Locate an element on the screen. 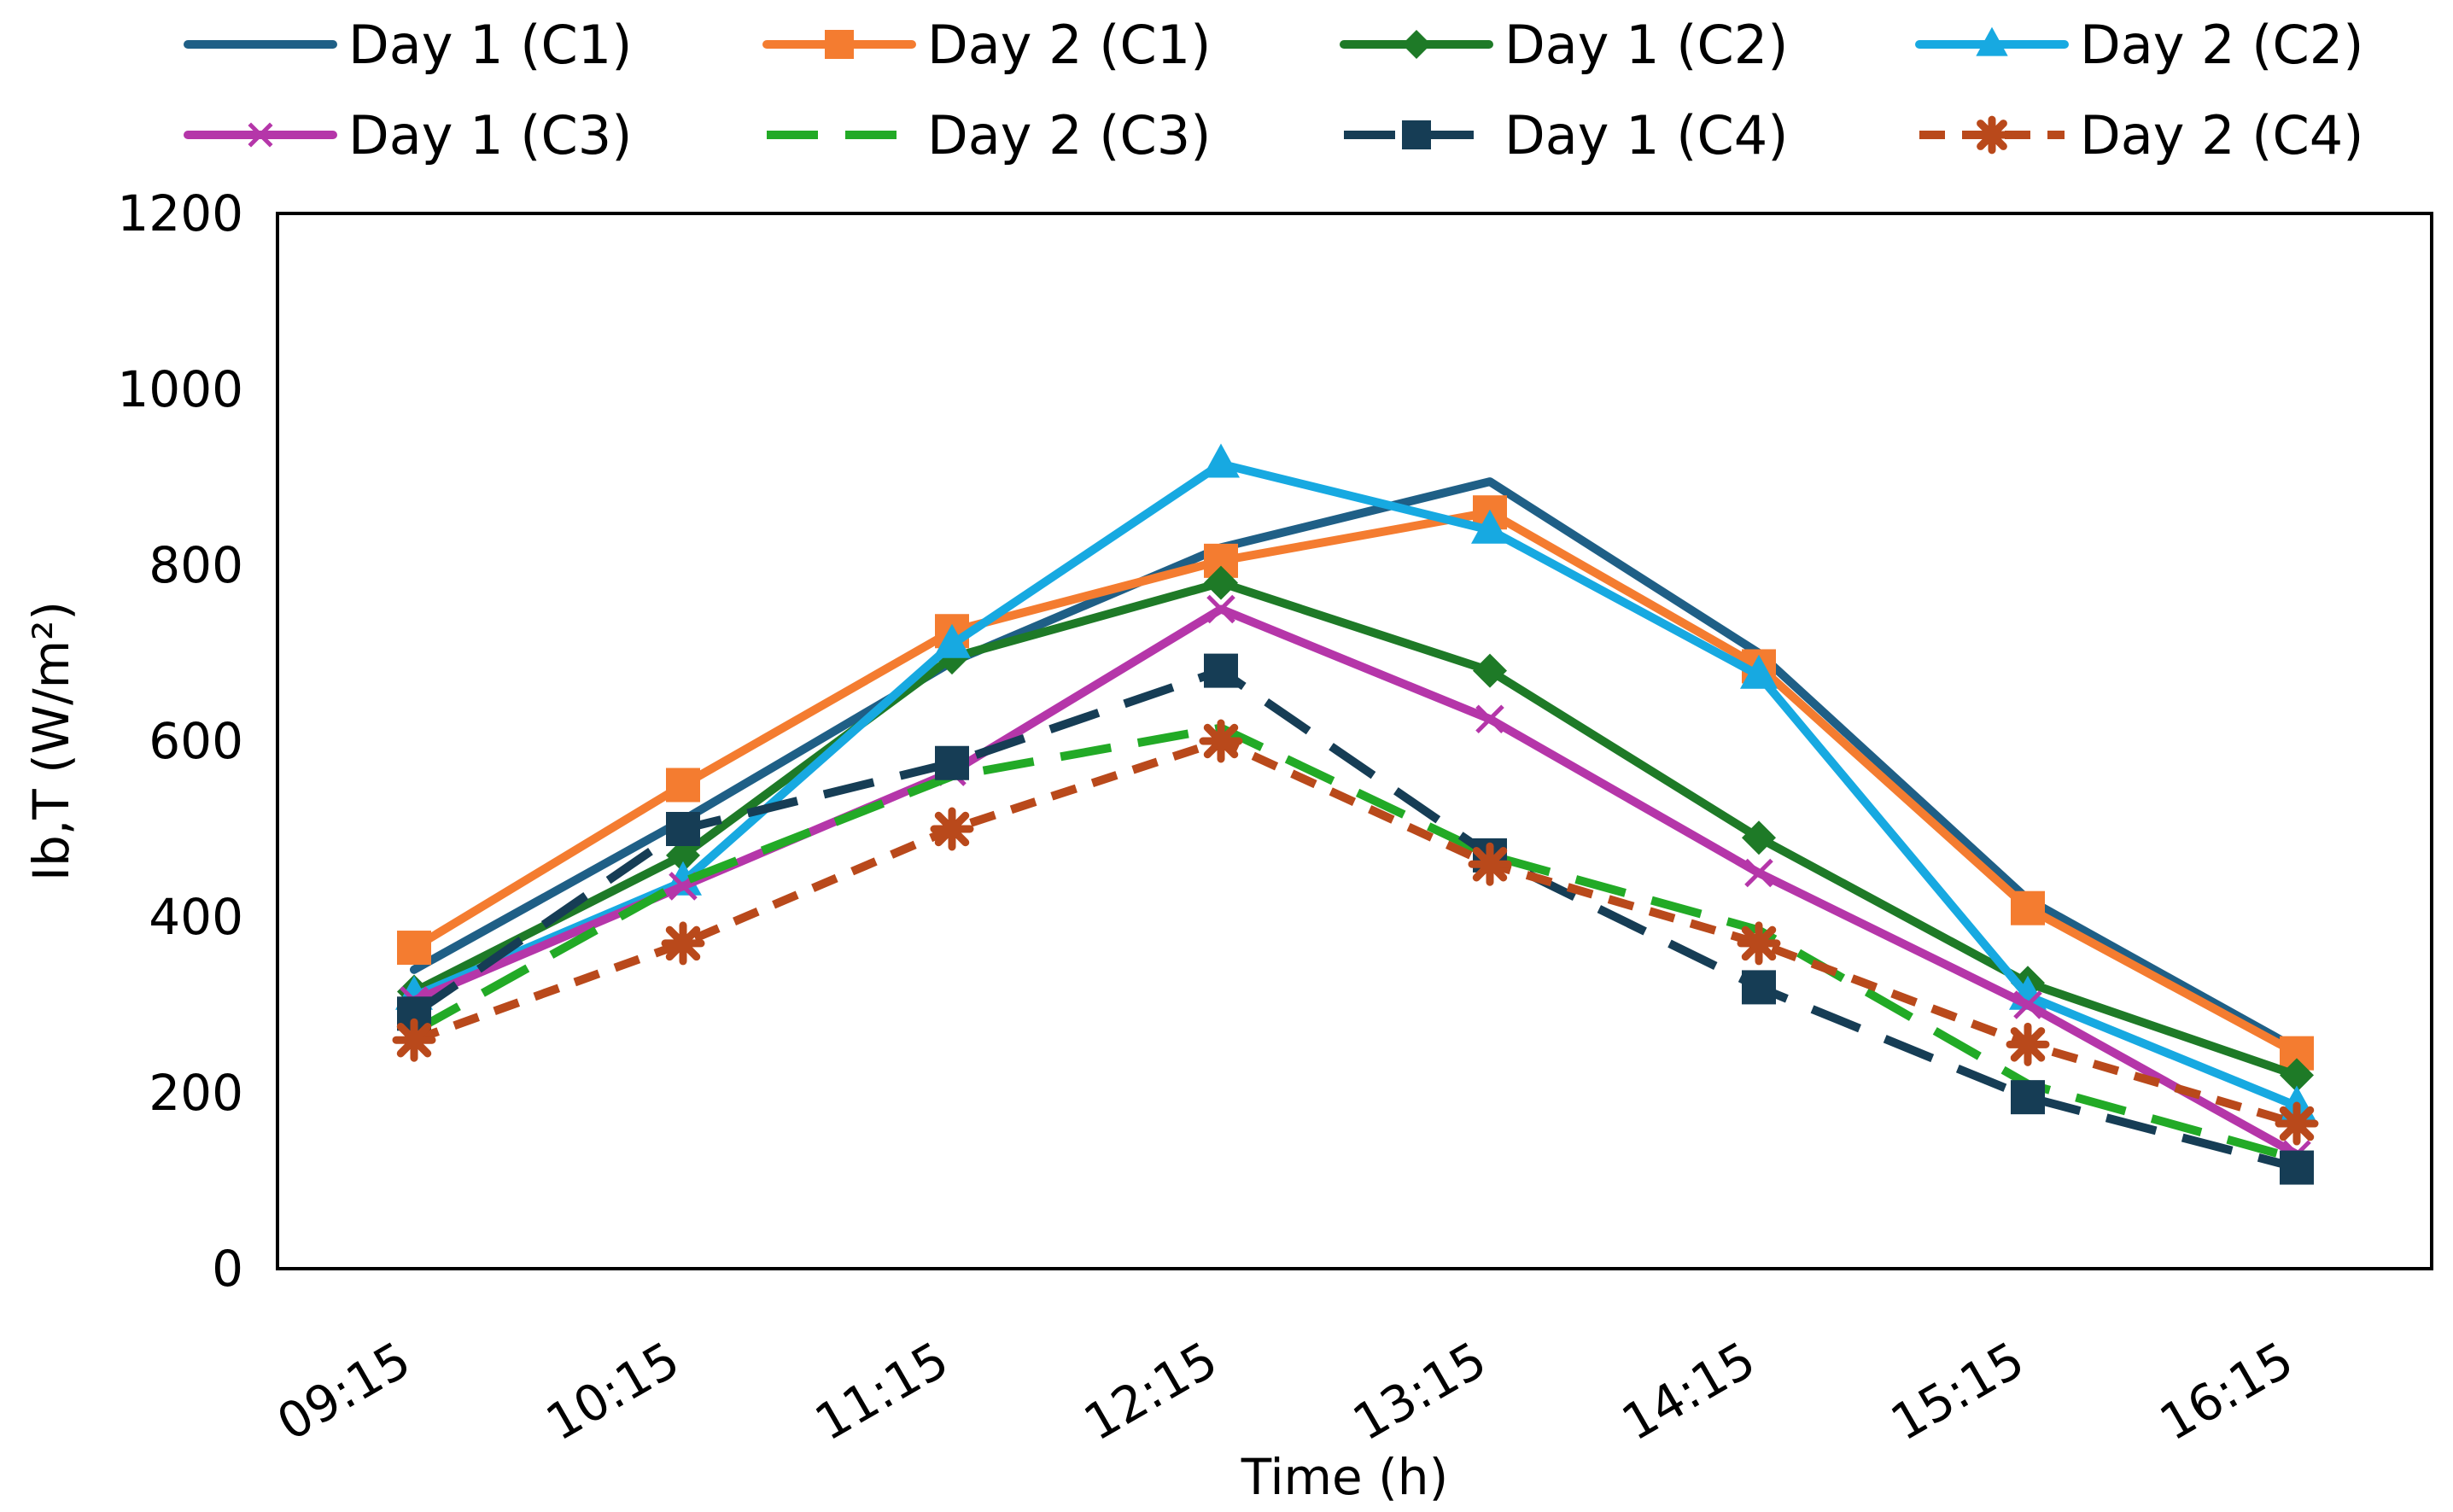 This screenshot has height=1512, width=2453. legend-item: Day 2 (C1) is located at coordinates (986, 45).